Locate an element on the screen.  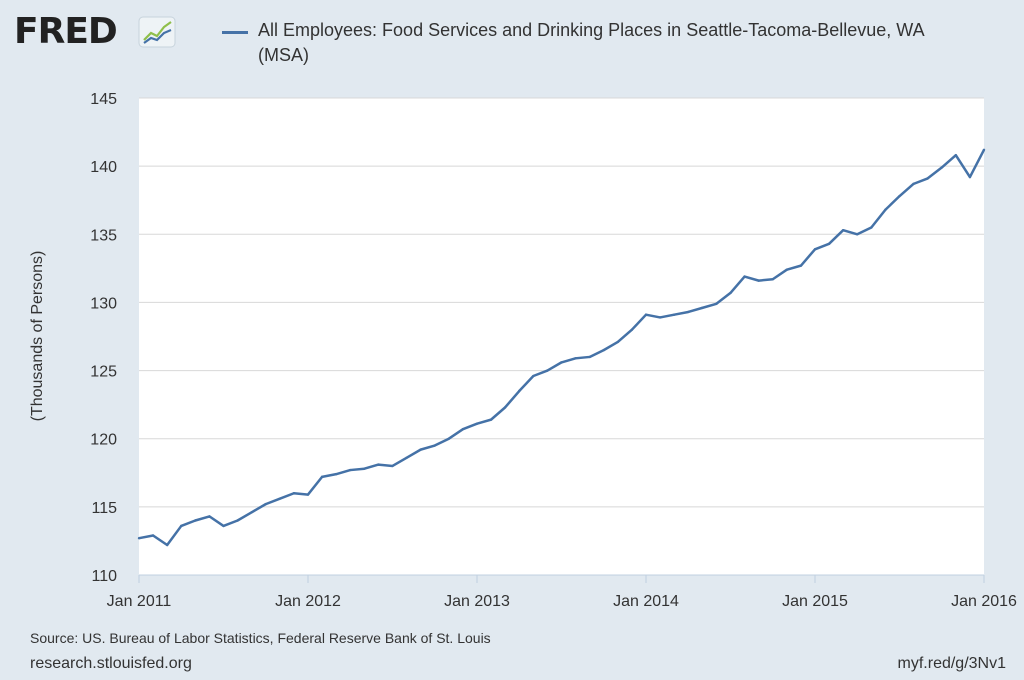
y-tick-label: 120 is located at coordinates (103, 440).